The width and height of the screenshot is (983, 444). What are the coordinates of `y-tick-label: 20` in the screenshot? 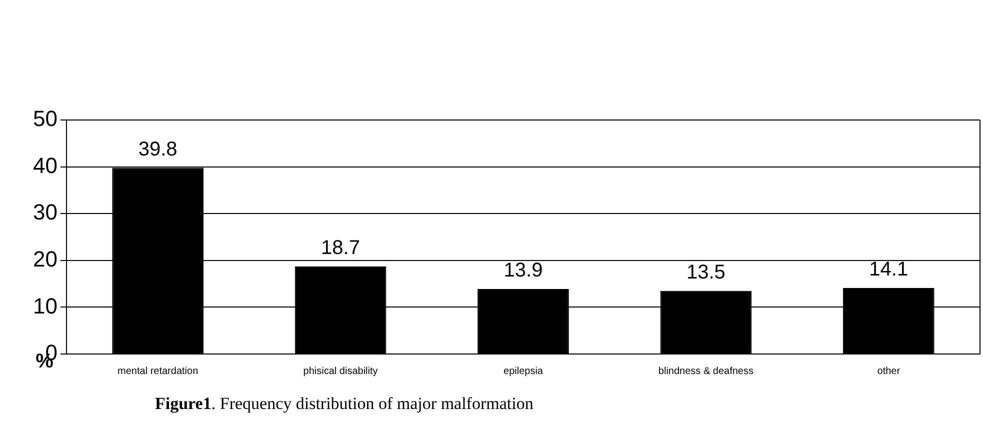 It's located at (45, 259).